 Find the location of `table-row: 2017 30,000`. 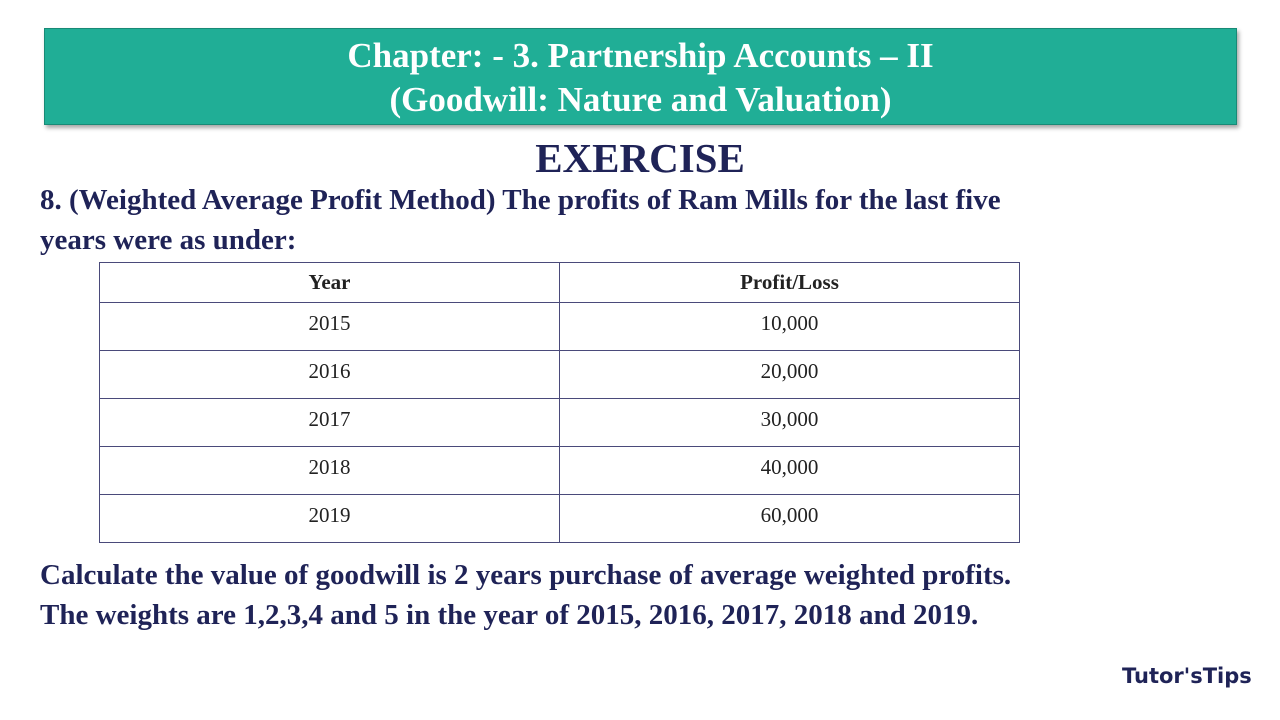

table-row: 2017 30,000 is located at coordinates (559, 422).